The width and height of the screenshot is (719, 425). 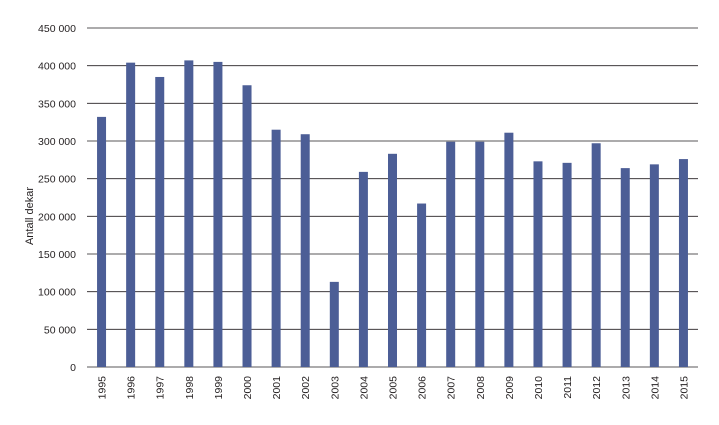 What do you see at coordinates (451, 254) in the screenshot?
I see `bar-2007` at bounding box center [451, 254].